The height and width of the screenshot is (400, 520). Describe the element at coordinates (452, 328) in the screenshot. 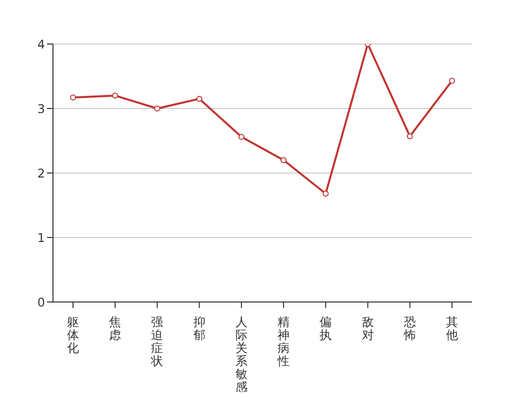

I see `x-tick-label: 其他` at that location.